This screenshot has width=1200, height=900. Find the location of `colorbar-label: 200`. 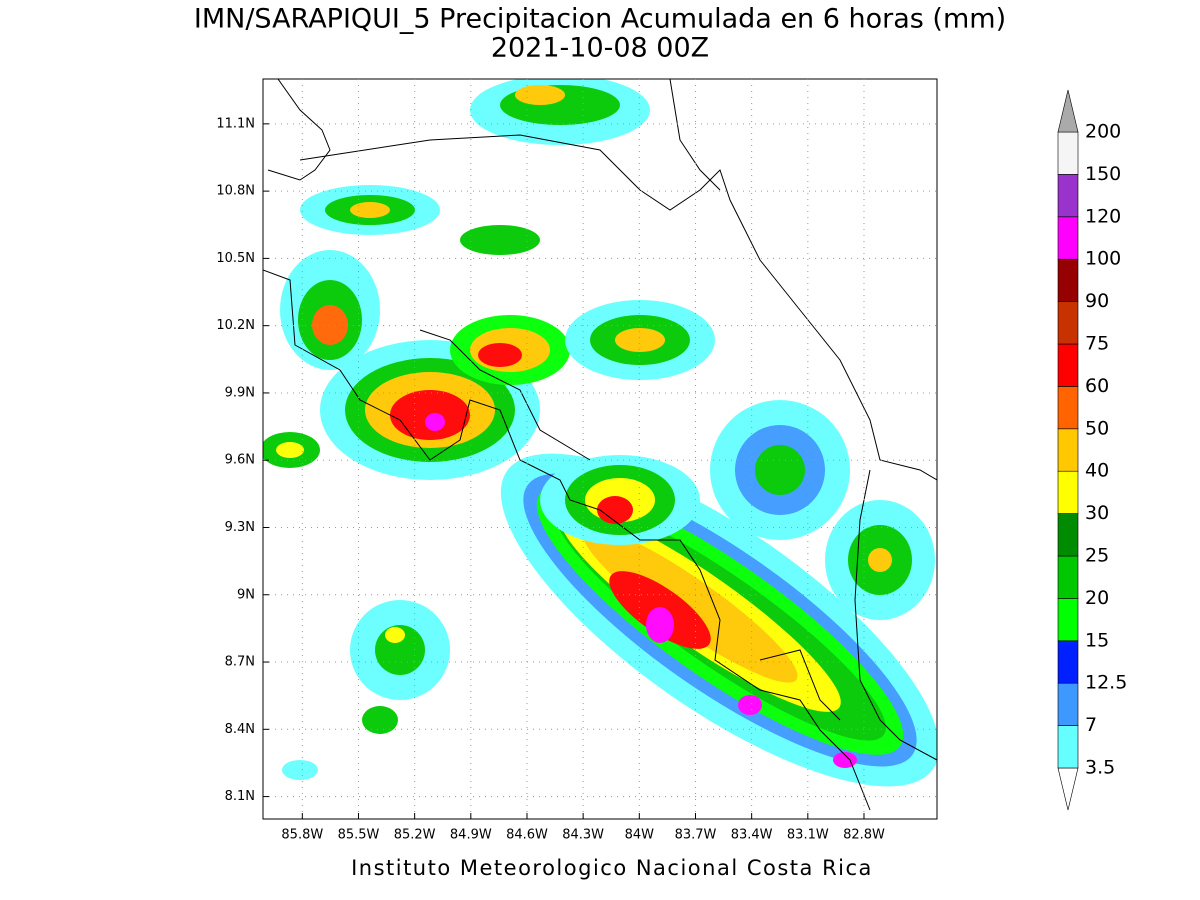

colorbar-label: 200 is located at coordinates (1103, 132).